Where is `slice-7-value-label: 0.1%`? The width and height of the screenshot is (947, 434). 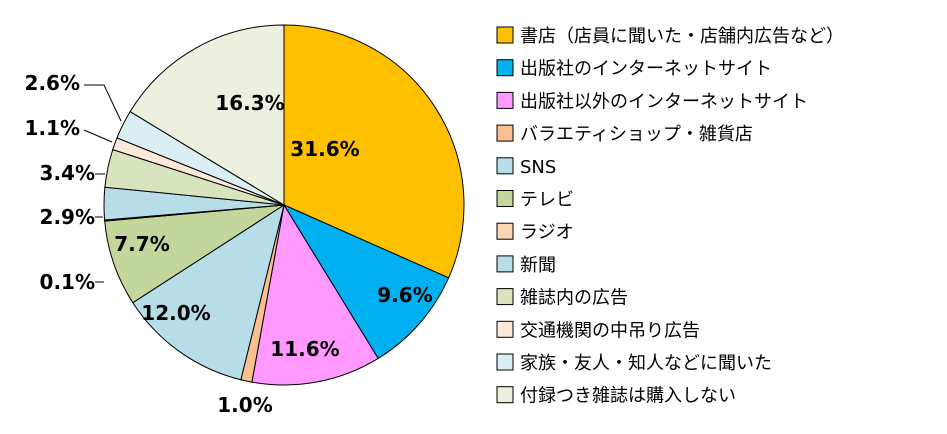
slice-7-value-label: 0.1% is located at coordinates (67, 282).